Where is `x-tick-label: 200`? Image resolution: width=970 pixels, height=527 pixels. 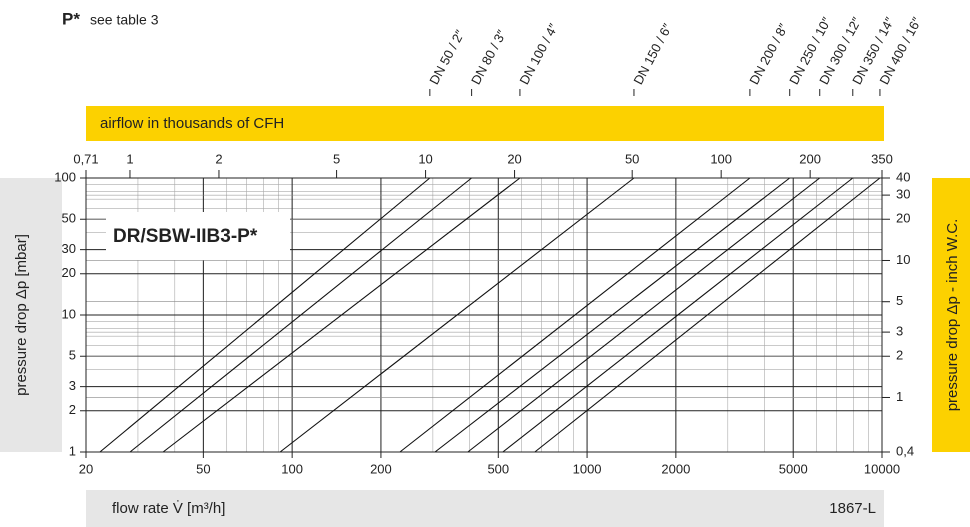 x-tick-label: 200 is located at coordinates (381, 468).